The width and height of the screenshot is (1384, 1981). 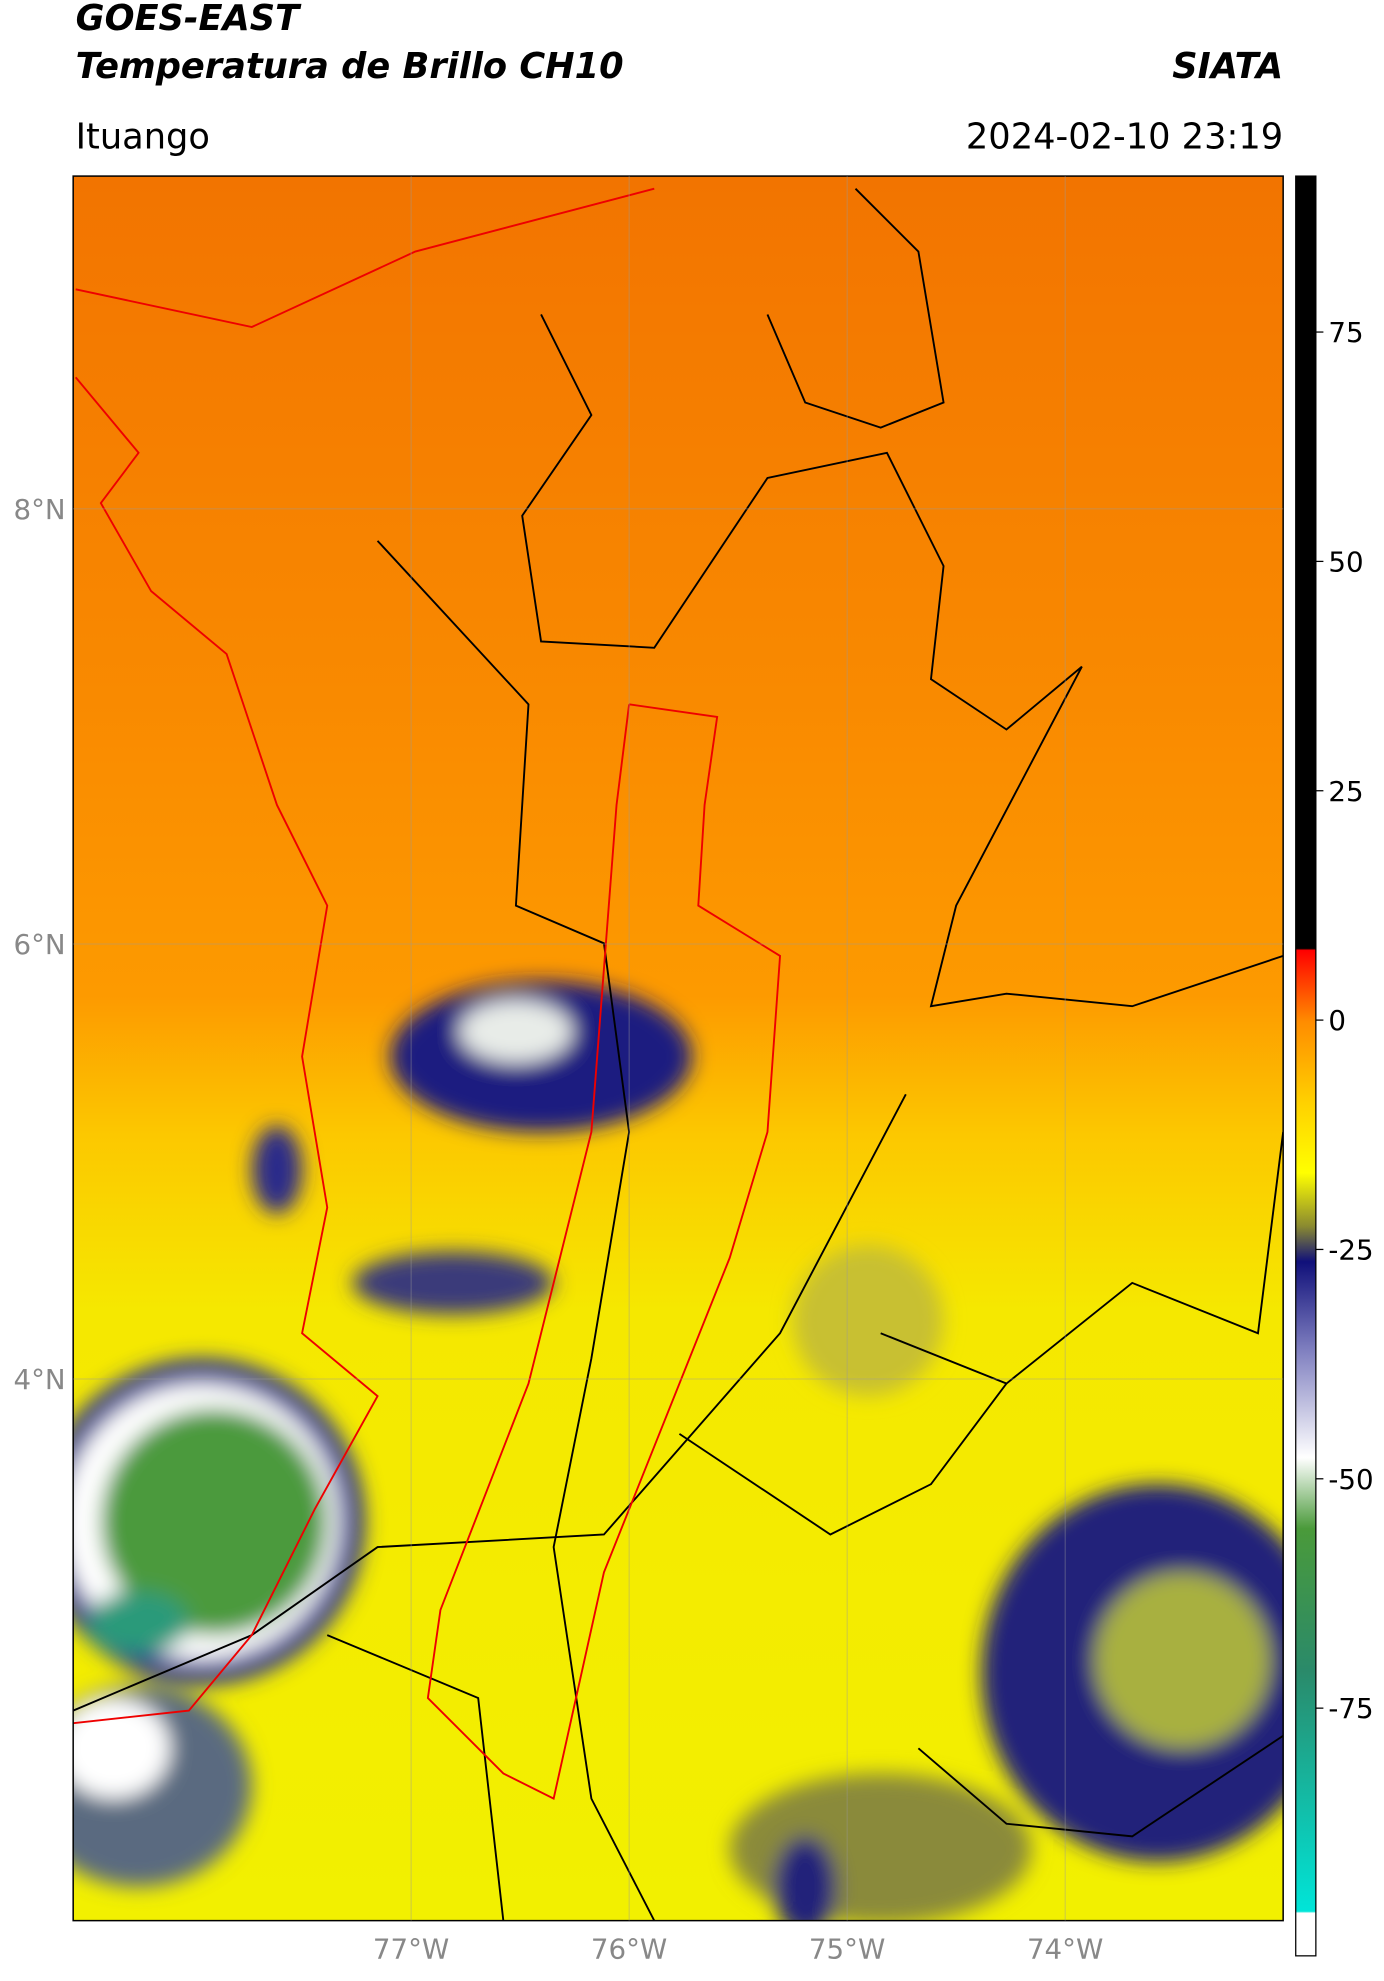 I want to click on source: SIATA, so click(x=1227, y=66).